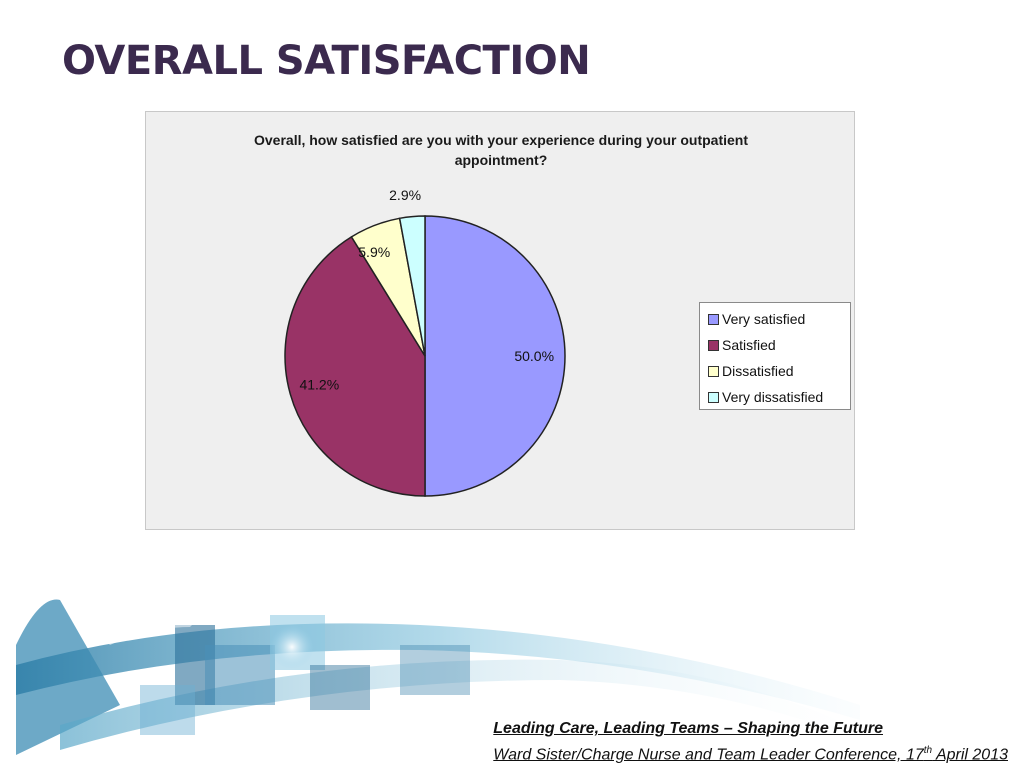  Describe the element at coordinates (534, 356) in the screenshot. I see `pie-label-very-satisfied: 50.0%` at that location.